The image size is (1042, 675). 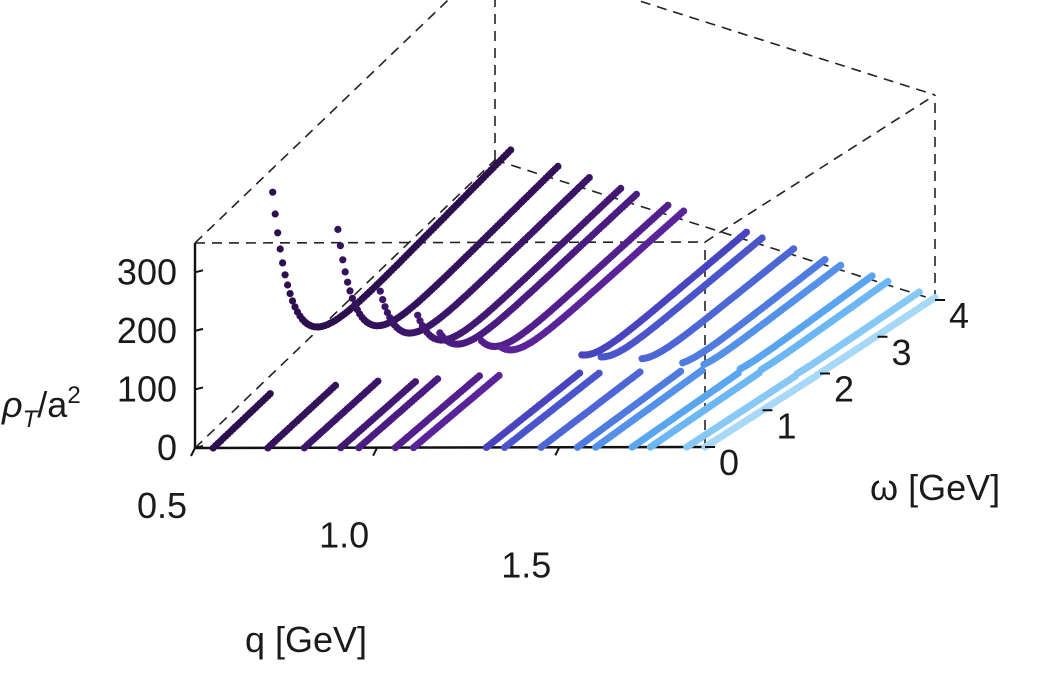 I want to click on z-tick-label: 200, so click(x=147, y=330).